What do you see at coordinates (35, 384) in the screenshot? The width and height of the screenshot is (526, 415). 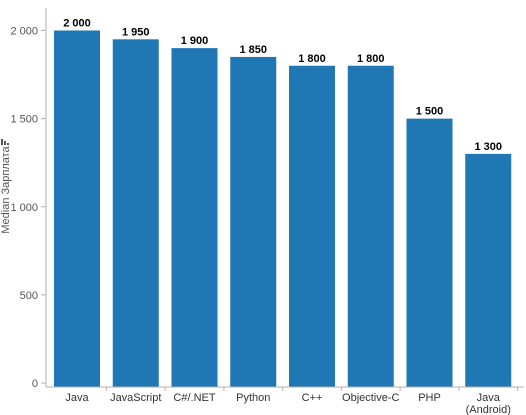 I see `y-tick-label: 0` at bounding box center [35, 384].